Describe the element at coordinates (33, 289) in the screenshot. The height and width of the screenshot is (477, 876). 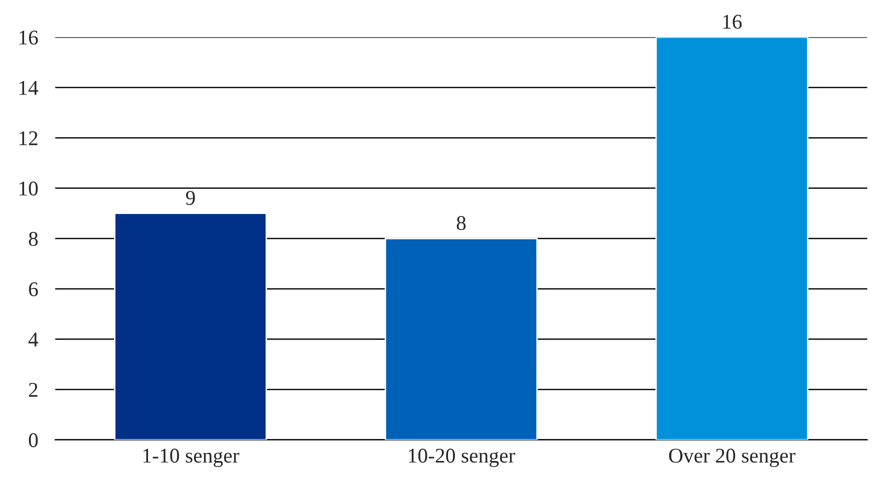
I see `y-tick-label: 6` at that location.